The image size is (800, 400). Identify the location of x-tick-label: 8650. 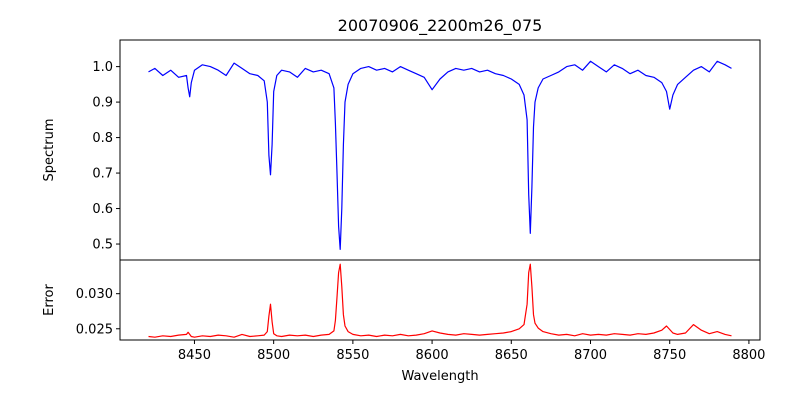
(511, 355).